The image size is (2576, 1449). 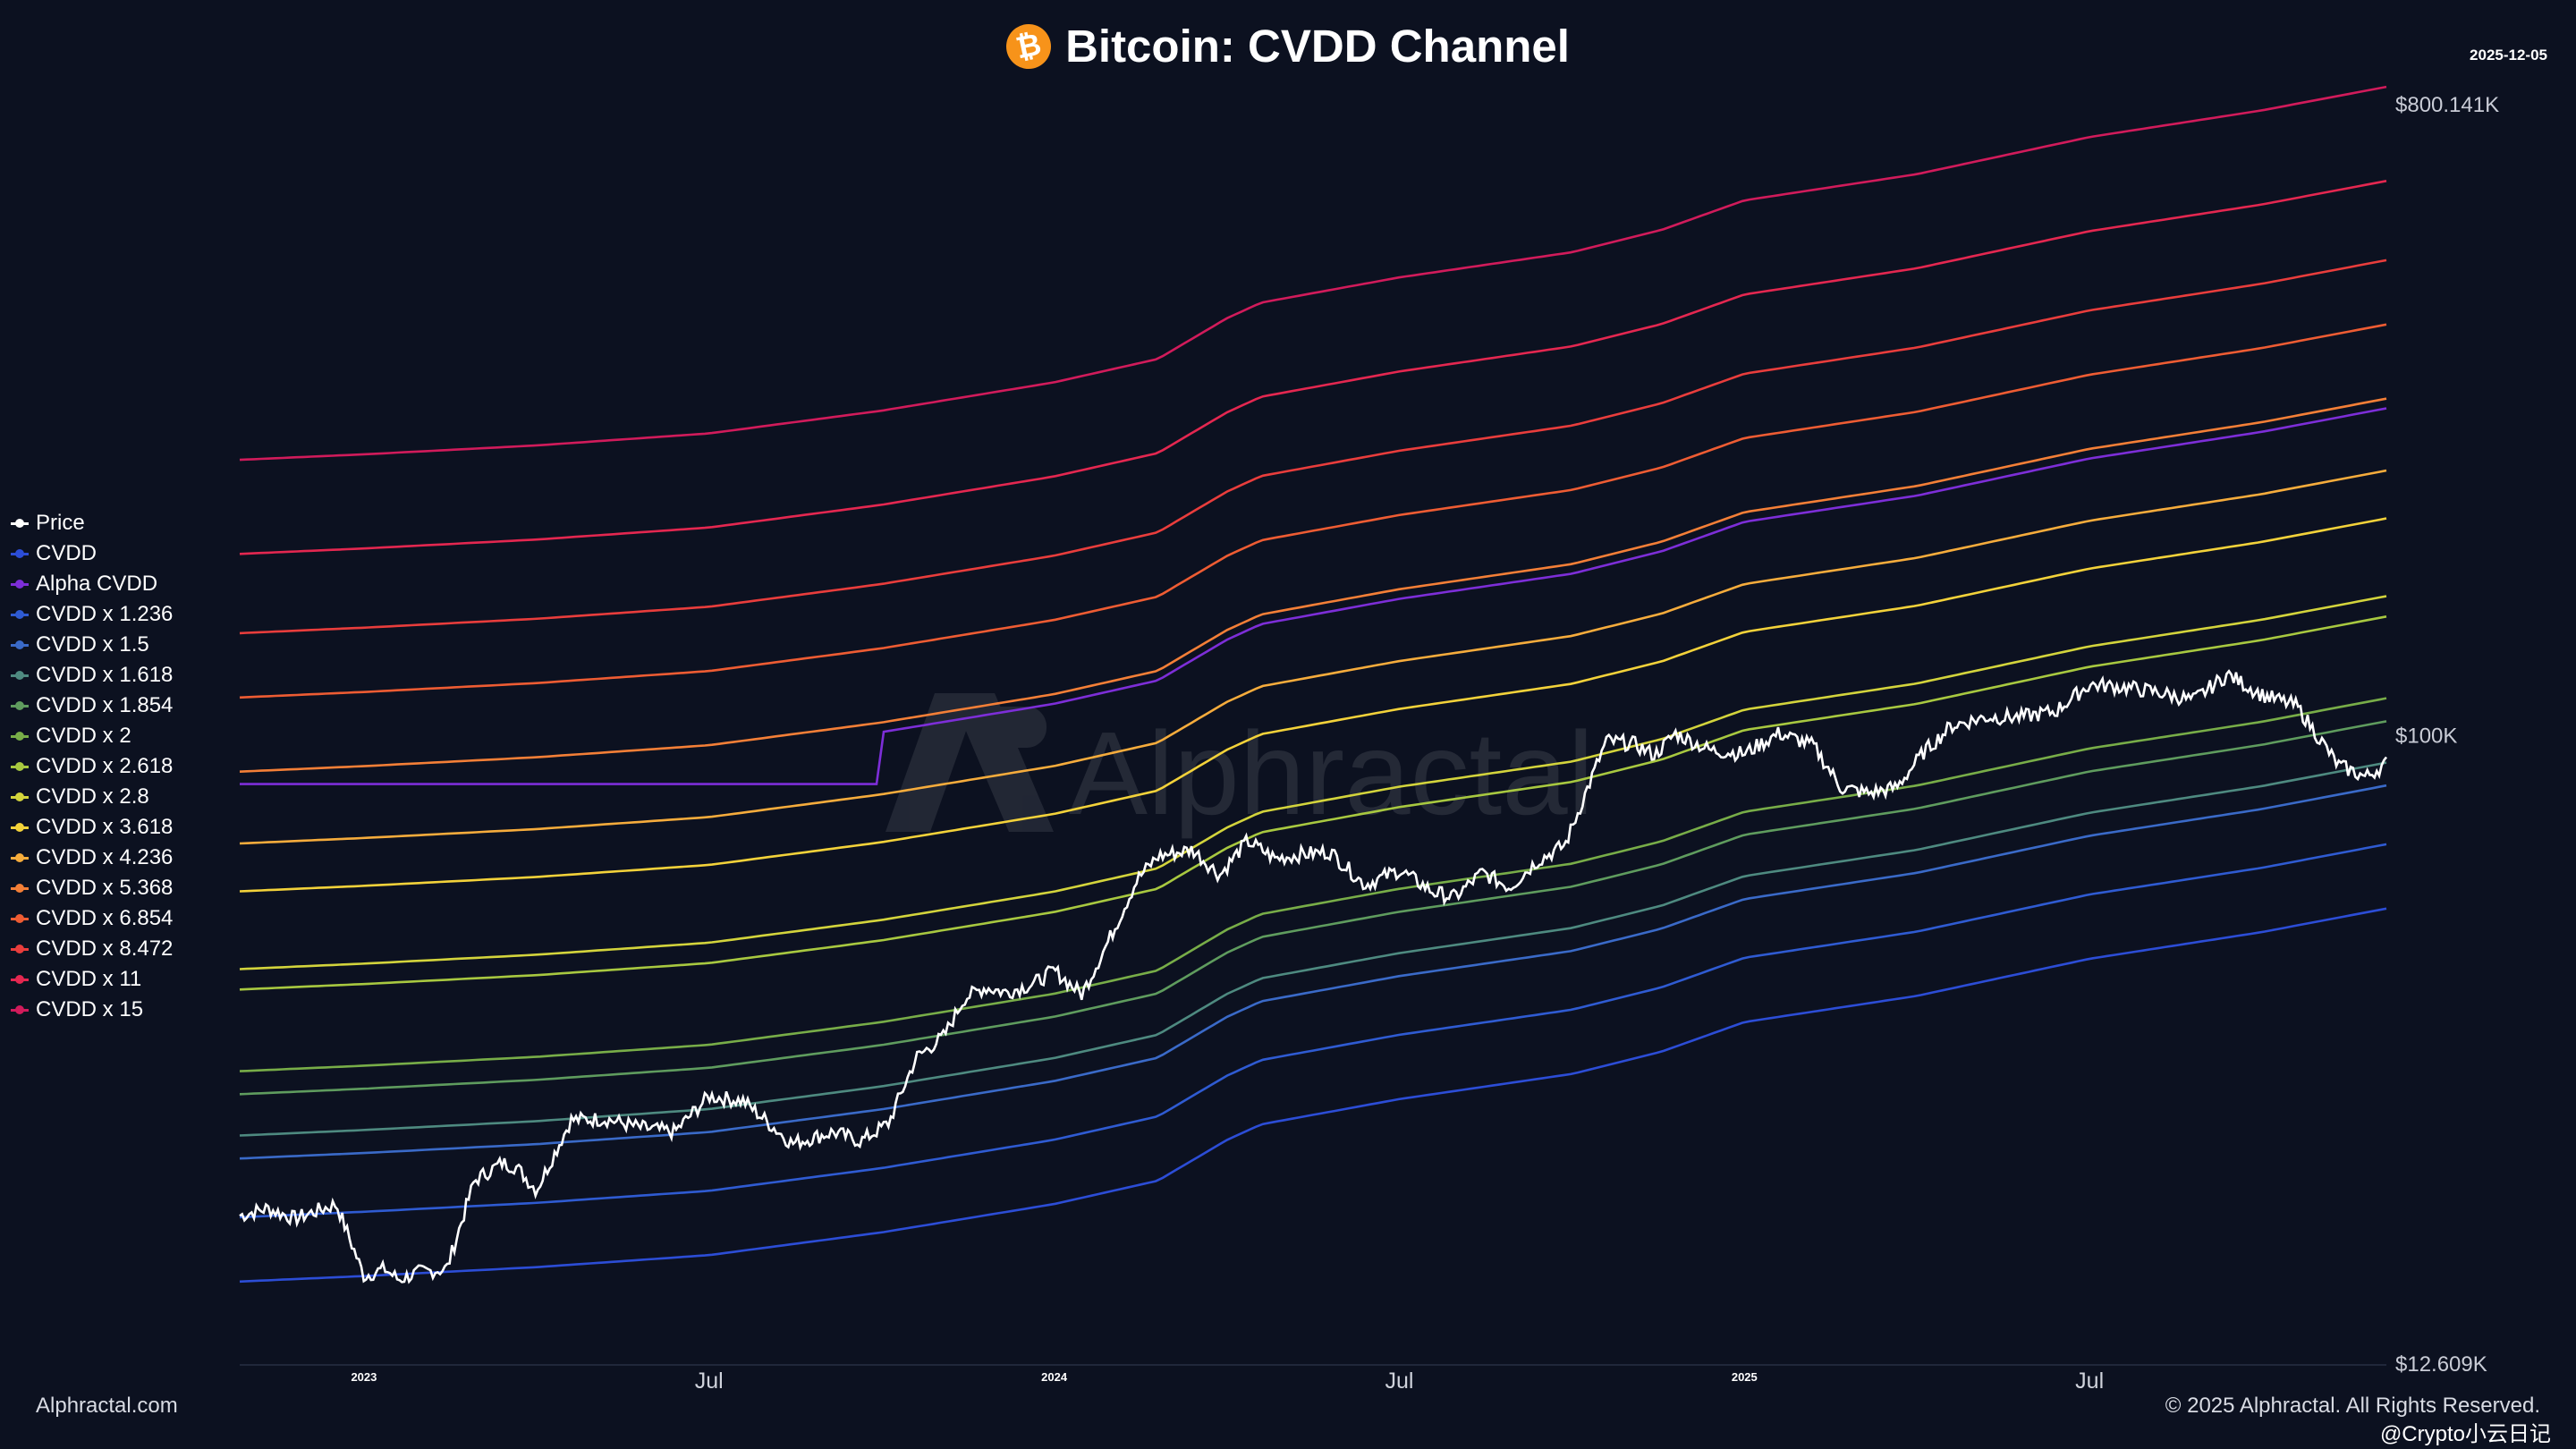 I want to click on legend-item-cvdd-x-11: CVDD x 11, so click(x=92, y=979).